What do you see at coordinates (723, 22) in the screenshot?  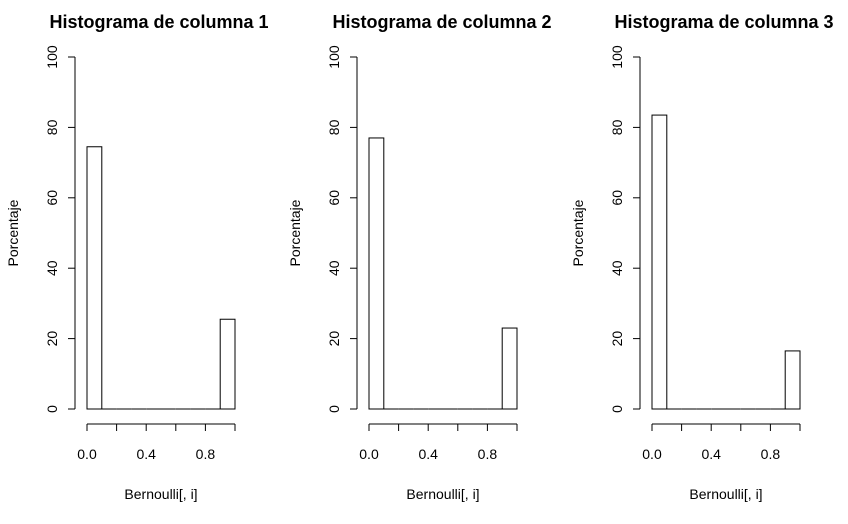 I see `chart-title: Histograma de columna 3` at bounding box center [723, 22].